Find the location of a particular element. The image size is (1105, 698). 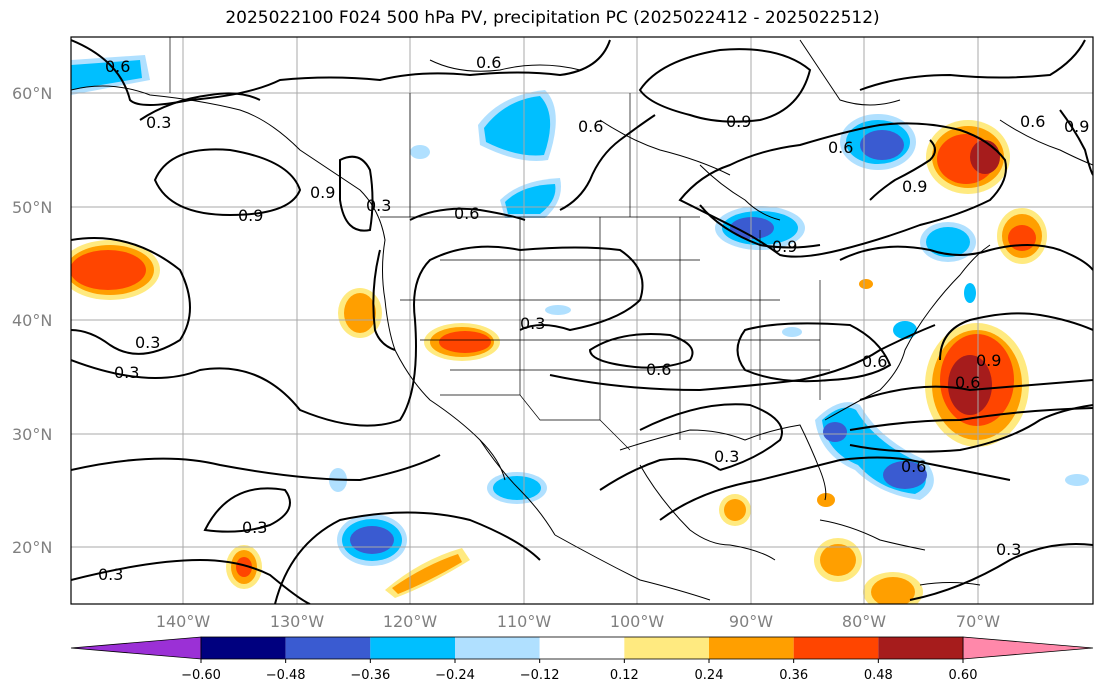

lat-label: 20°N is located at coordinates (32, 547).